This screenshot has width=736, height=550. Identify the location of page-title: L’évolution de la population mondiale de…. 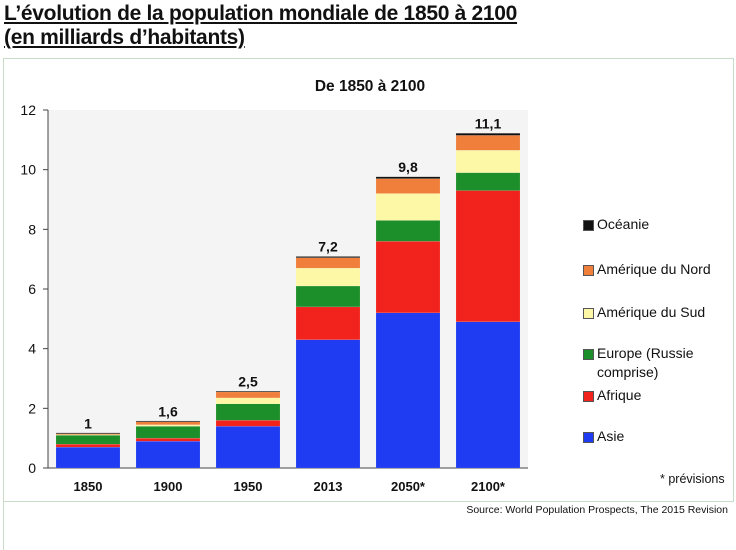
(364, 26).